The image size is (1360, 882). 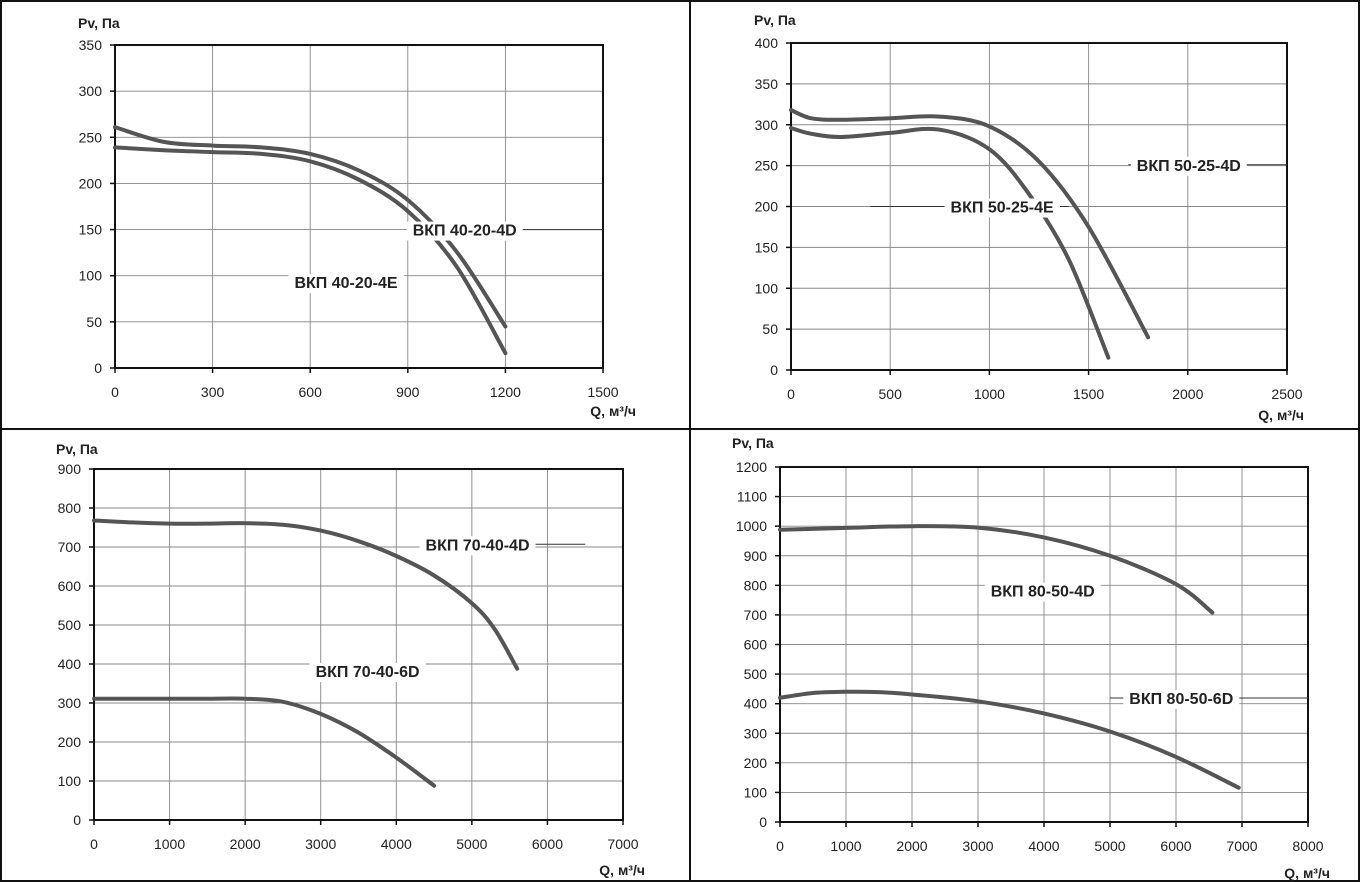 I want to click on y-tick-label: 50, so click(x=94, y=322).